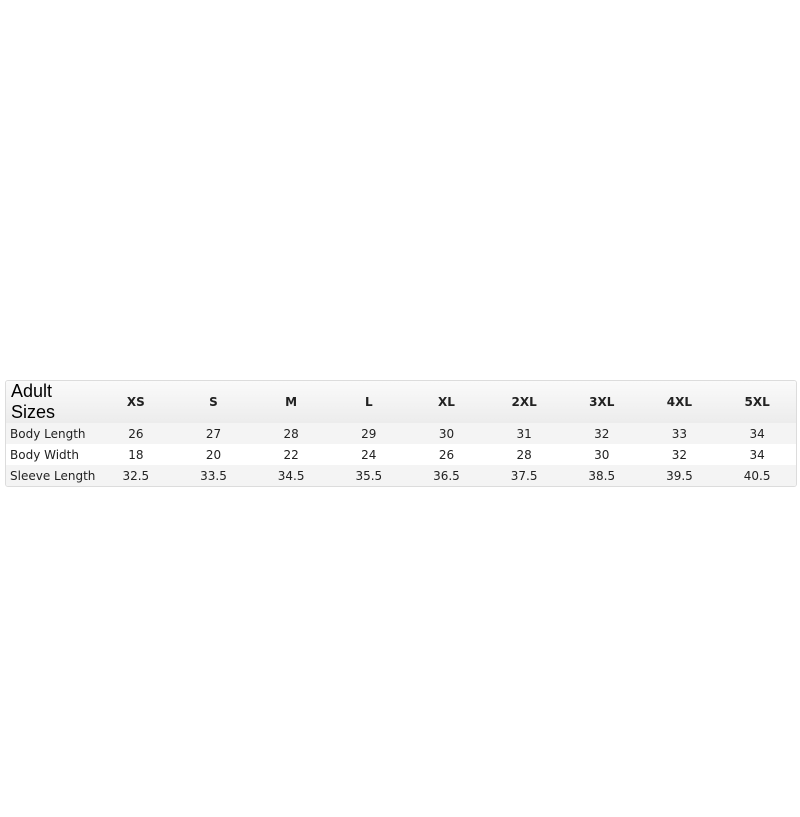  What do you see at coordinates (601, 402) in the screenshot?
I see `size-header: 3XL` at bounding box center [601, 402].